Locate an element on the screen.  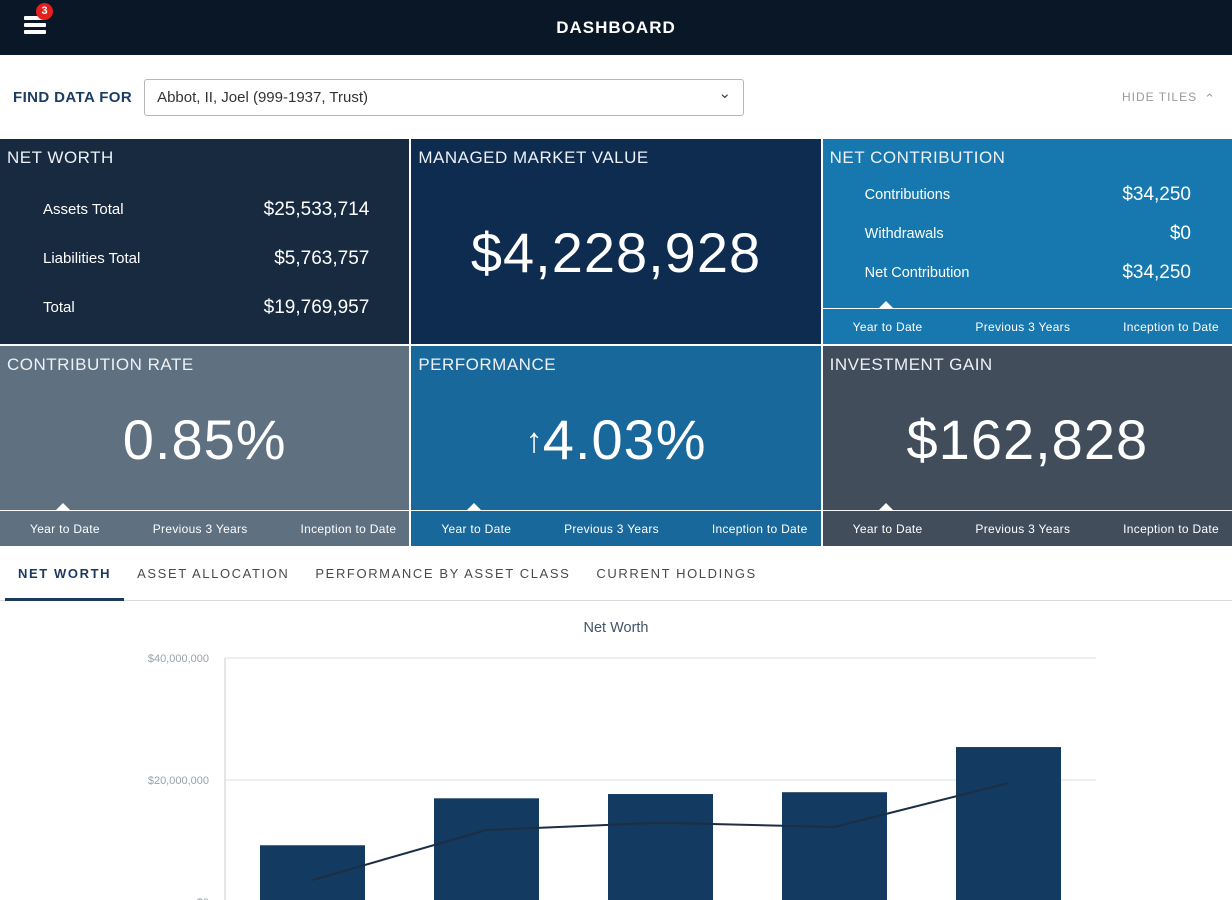
account-select: Abbot, II, Joel (999-1937, Trust) ⌄ is located at coordinates (444, 97).